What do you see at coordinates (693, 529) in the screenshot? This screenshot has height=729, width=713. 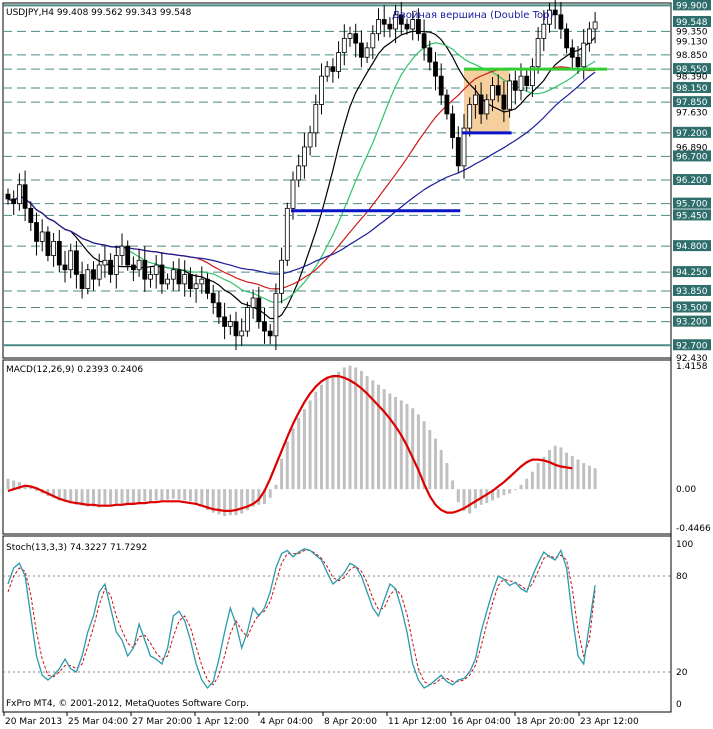 I see `macd-tick-label: -0.4466` at bounding box center [693, 529].